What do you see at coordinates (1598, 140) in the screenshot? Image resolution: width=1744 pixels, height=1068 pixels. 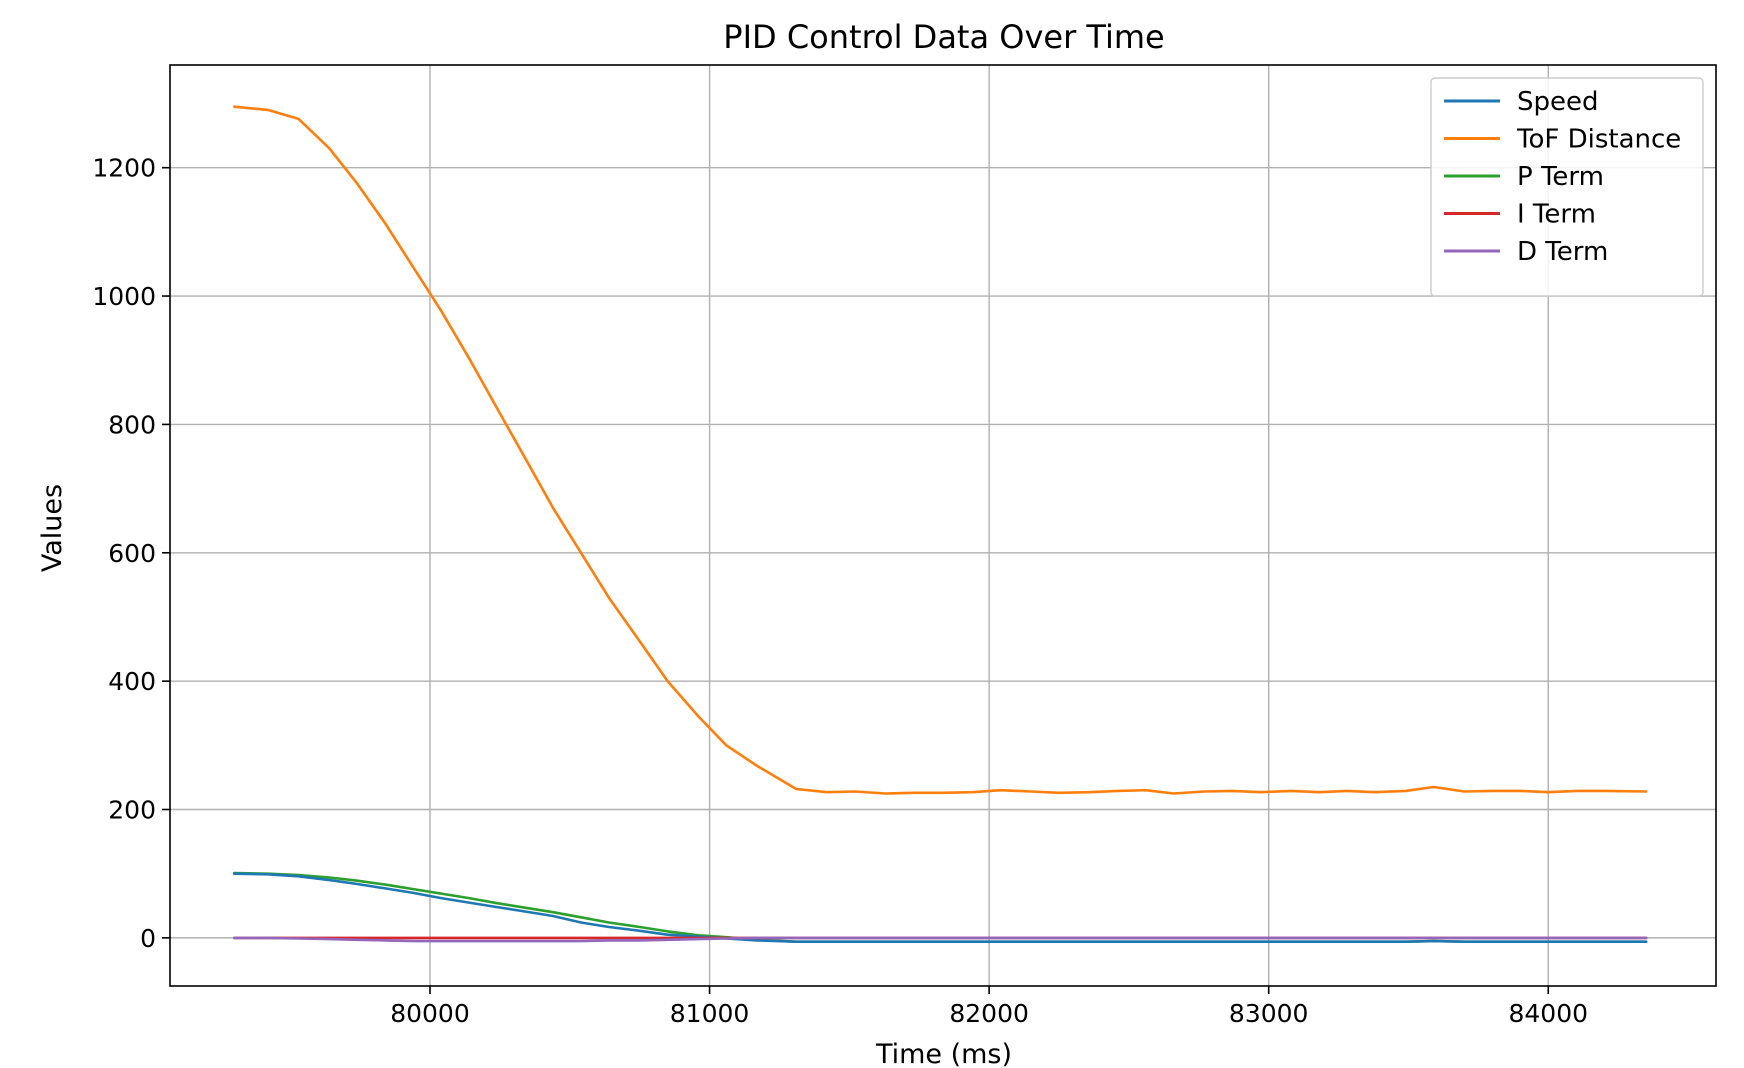 I see `legend-label-tof-distance: ToF Distance` at bounding box center [1598, 140].